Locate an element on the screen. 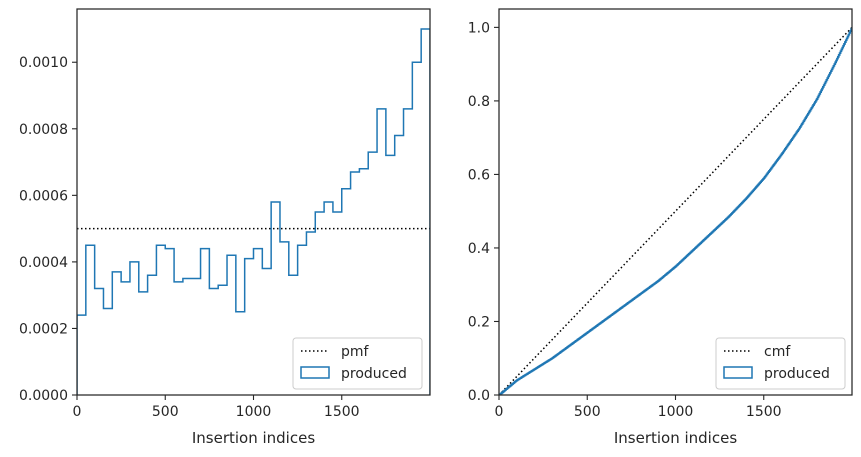 This screenshot has height=457, width=861. cmf-y-tick-label: 0.8 is located at coordinates (479, 102).